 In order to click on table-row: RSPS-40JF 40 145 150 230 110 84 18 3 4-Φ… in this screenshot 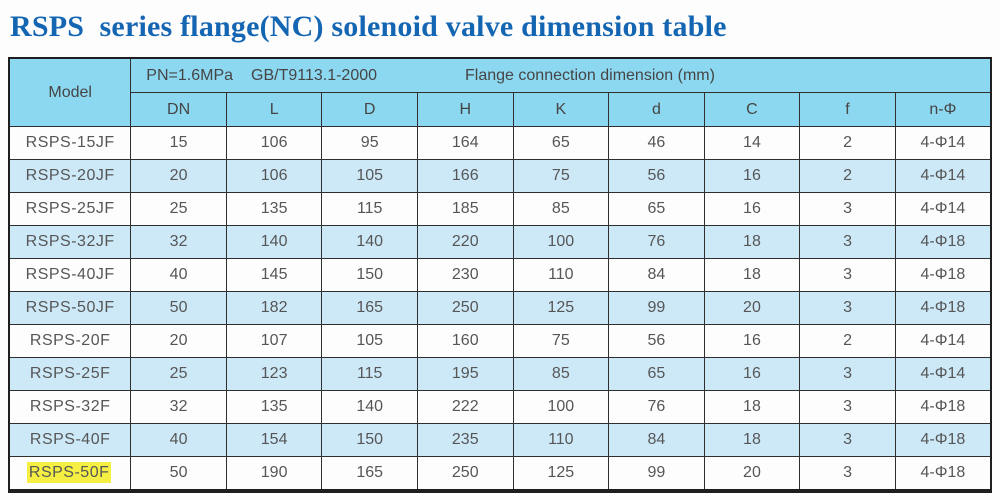, I will do `click(500, 275)`.